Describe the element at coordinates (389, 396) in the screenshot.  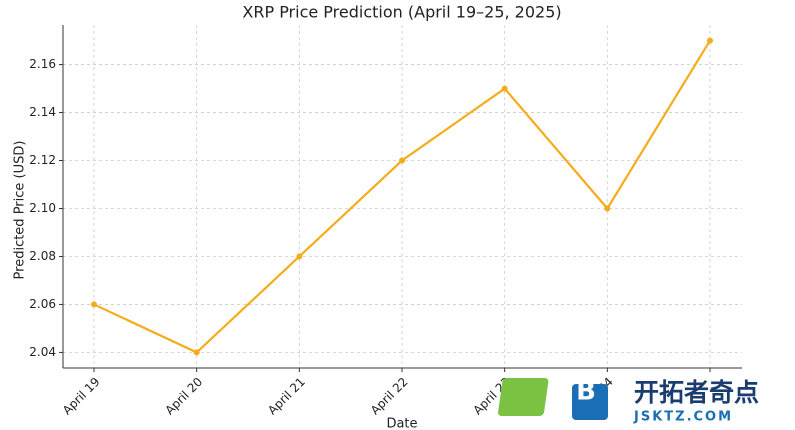
I see `x-tick-label: April 22` at that location.